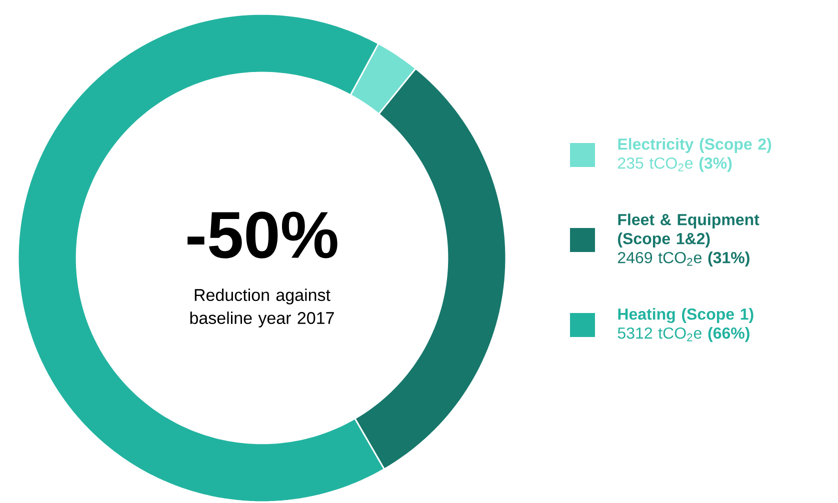 The image size is (838, 503). I want to click on legend-label: Fleet & Equipment (Scope 1&2), so click(689, 231).